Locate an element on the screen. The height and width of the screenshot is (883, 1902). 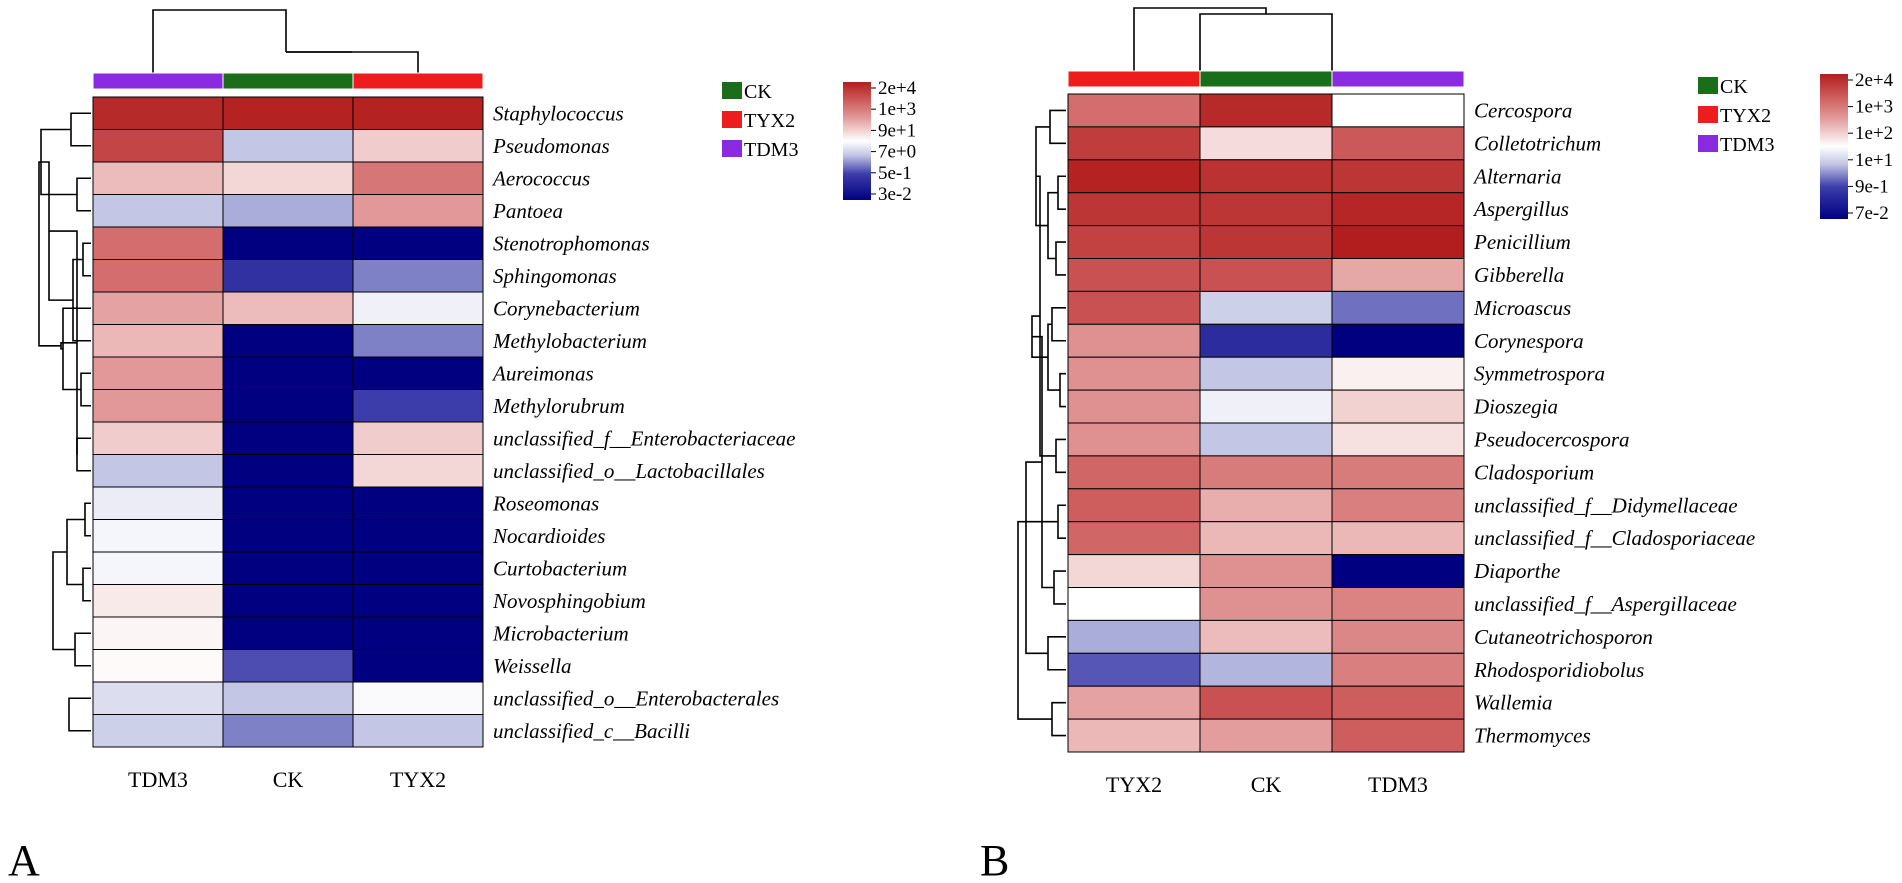
row-label-diaporthe: Diaporthe is located at coordinates (1516, 571).